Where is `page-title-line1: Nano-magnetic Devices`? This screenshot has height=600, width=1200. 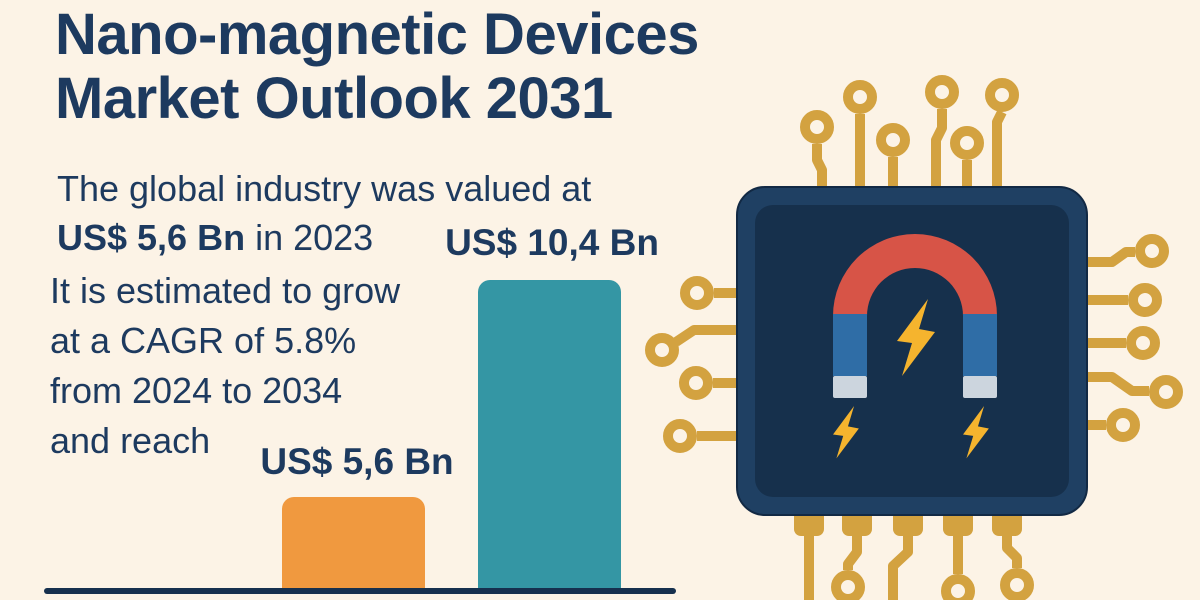
page-title-line1: Nano-magnetic Devices is located at coordinates (377, 34).